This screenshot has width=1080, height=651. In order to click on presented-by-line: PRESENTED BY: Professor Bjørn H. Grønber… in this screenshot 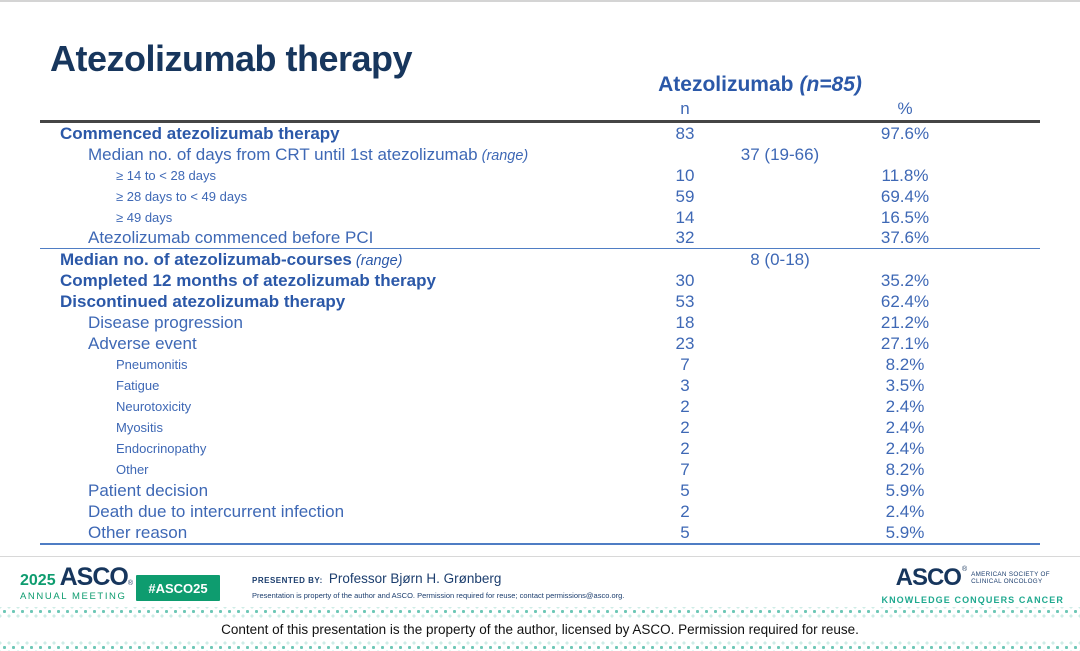, I will do `click(438, 578)`.